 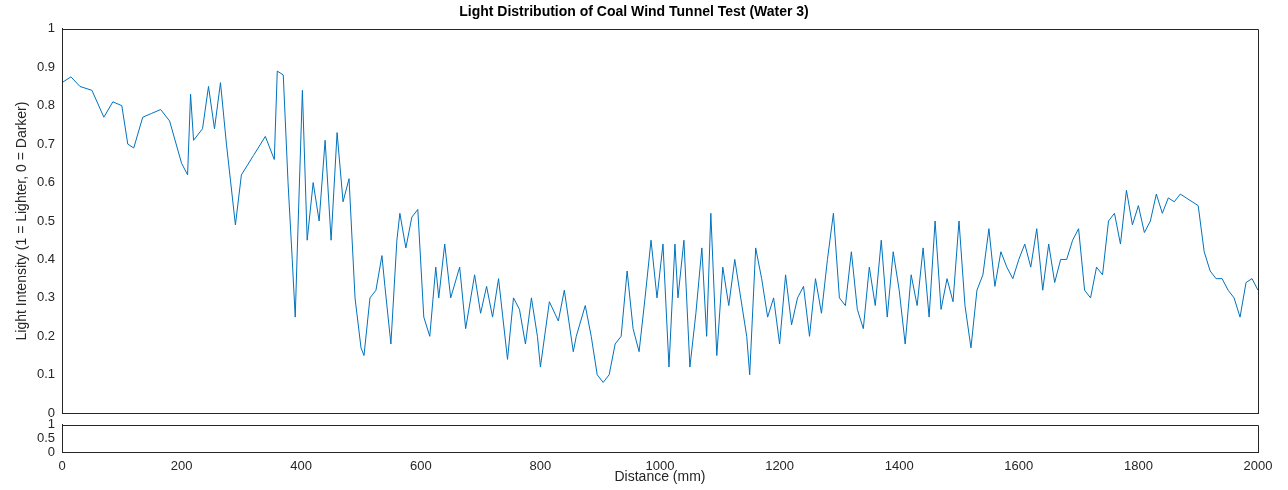 I want to click on x-tick-label: 1000, so click(x=660, y=466).